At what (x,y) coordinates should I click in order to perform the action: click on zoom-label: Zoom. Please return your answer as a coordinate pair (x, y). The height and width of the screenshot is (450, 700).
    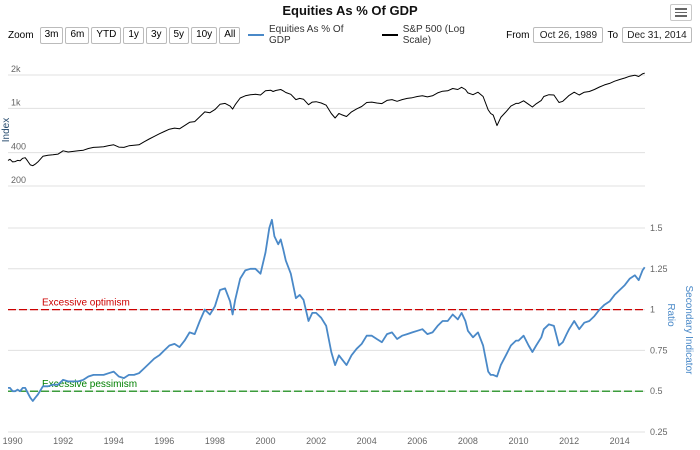
    Looking at the image, I should click on (21, 35).